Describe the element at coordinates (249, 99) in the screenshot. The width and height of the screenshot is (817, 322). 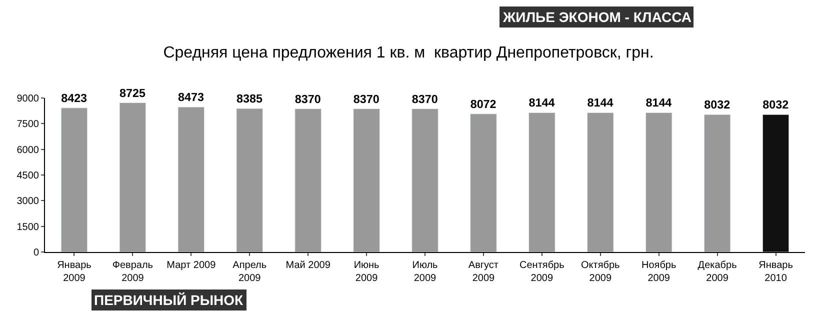
I see `data-label: 8385` at that location.